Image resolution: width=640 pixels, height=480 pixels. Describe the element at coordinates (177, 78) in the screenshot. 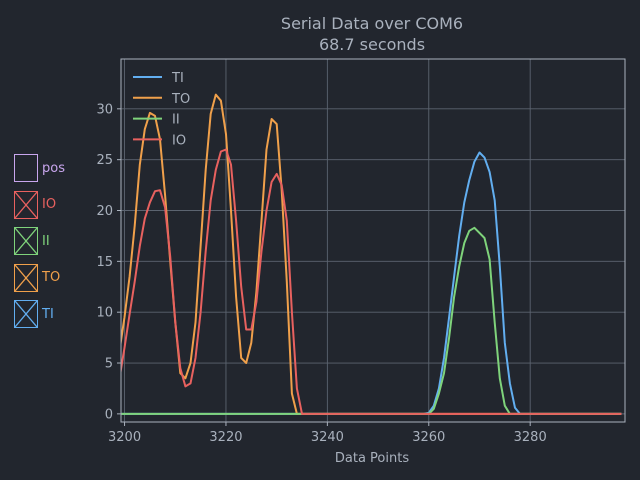

I see `legend-label-TI: TI` at that location.